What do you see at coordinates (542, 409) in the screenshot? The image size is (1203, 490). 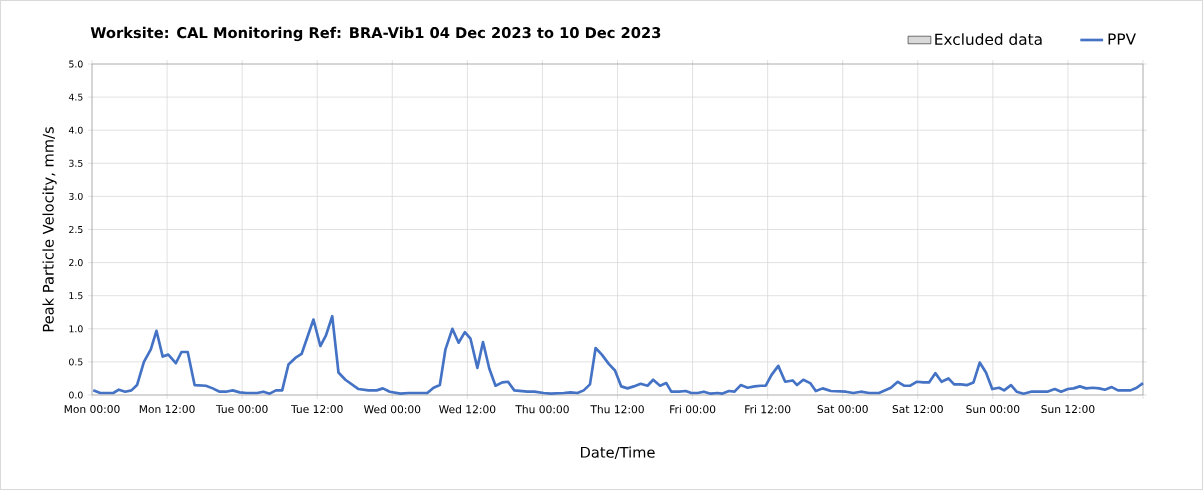 I see `x-tick-label: Thu 00:00` at bounding box center [542, 409].